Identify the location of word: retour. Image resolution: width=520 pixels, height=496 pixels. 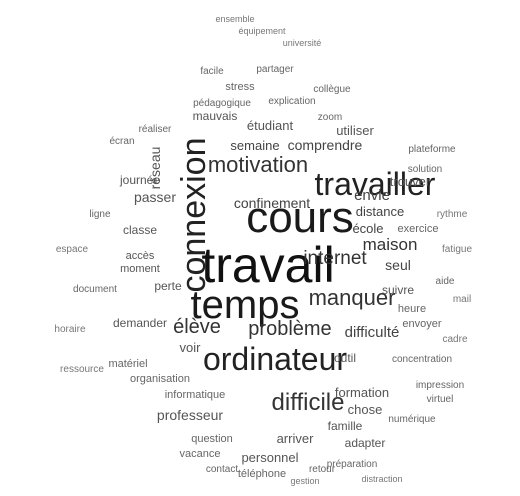
(322, 469).